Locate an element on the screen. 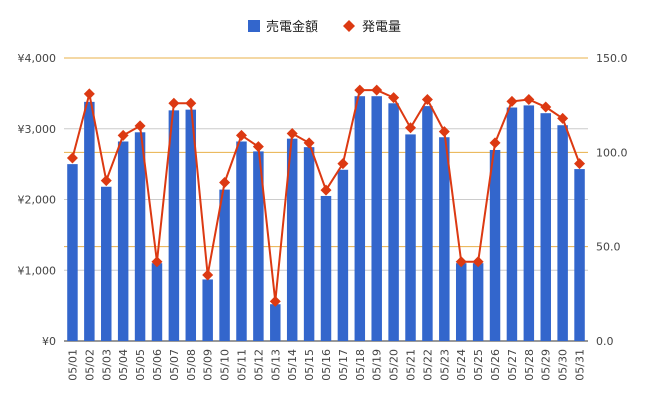  legend-swatch-line is located at coordinates (349, 26).